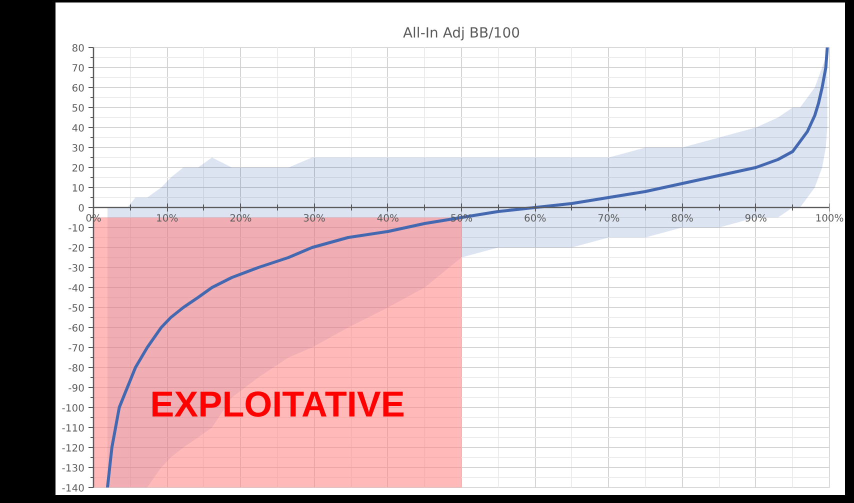  Describe the element at coordinates (829, 219) in the screenshot. I see `x-tick-label: 100%` at that location.